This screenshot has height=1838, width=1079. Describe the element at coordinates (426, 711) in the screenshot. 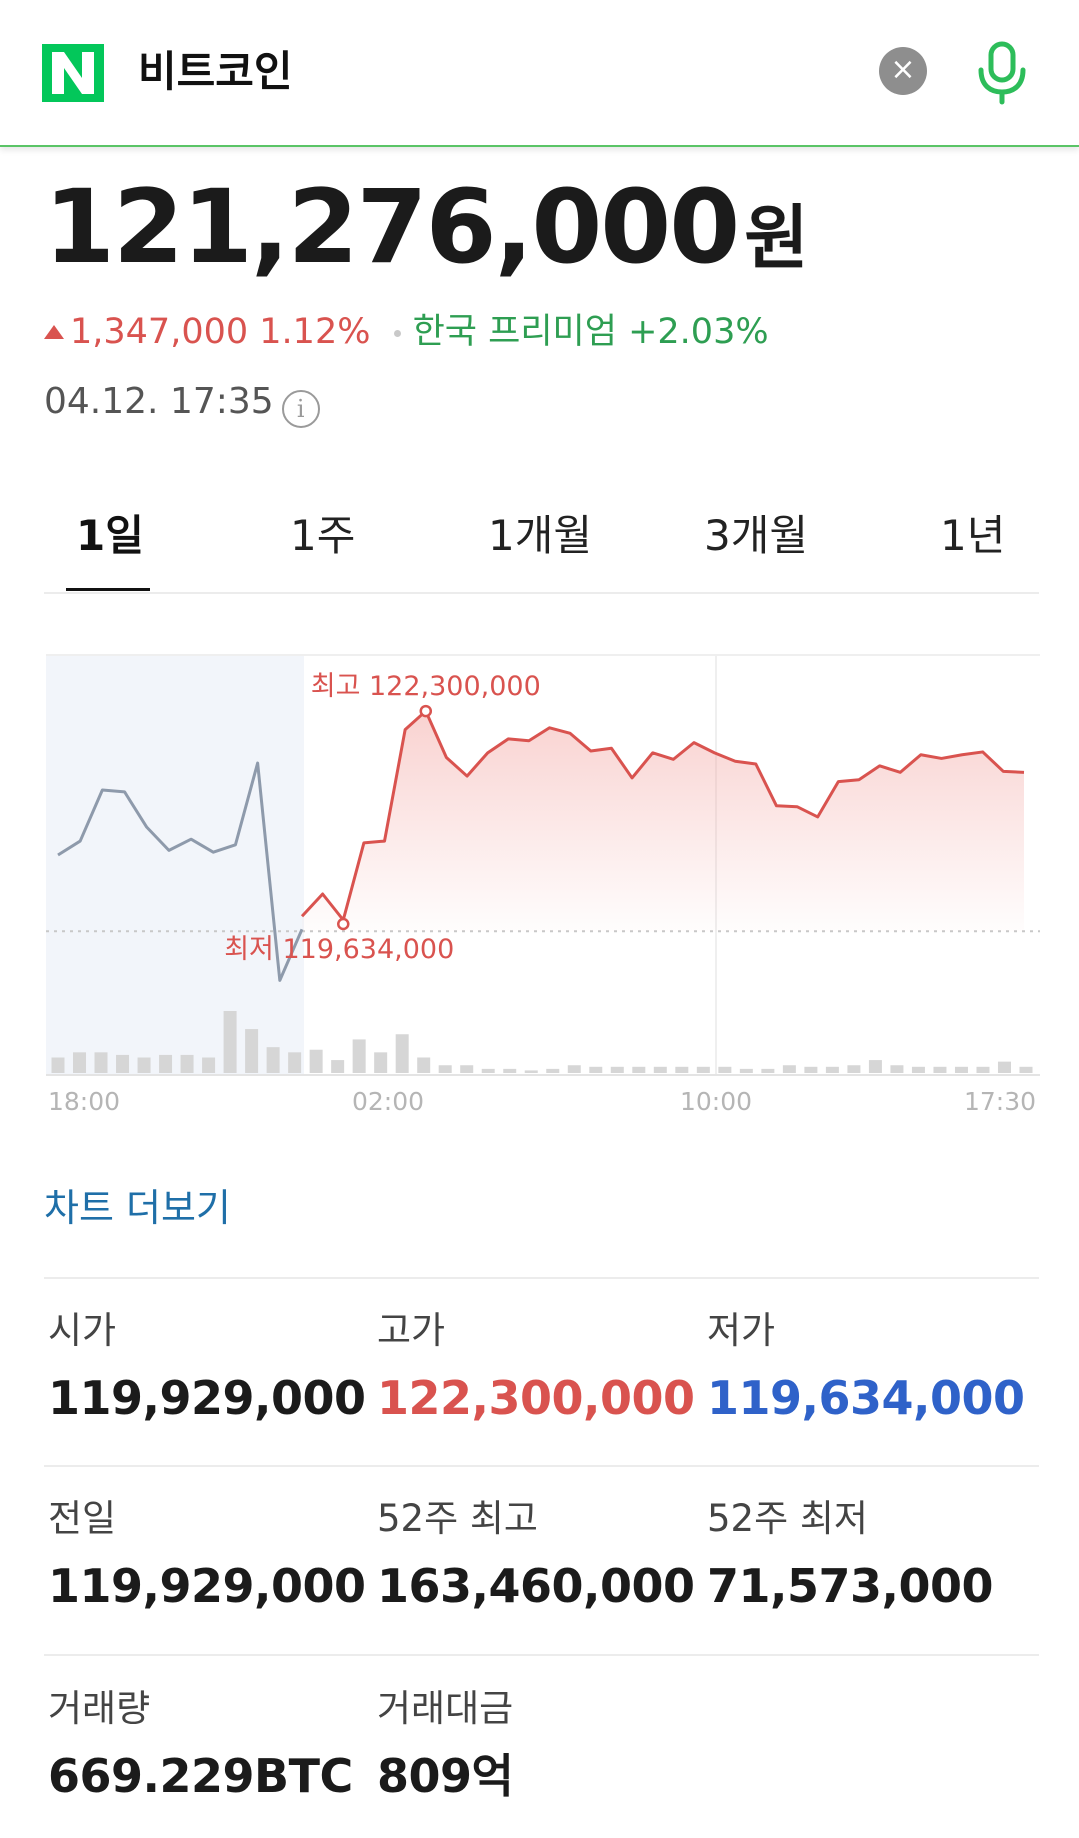

I see `high-marker` at that location.